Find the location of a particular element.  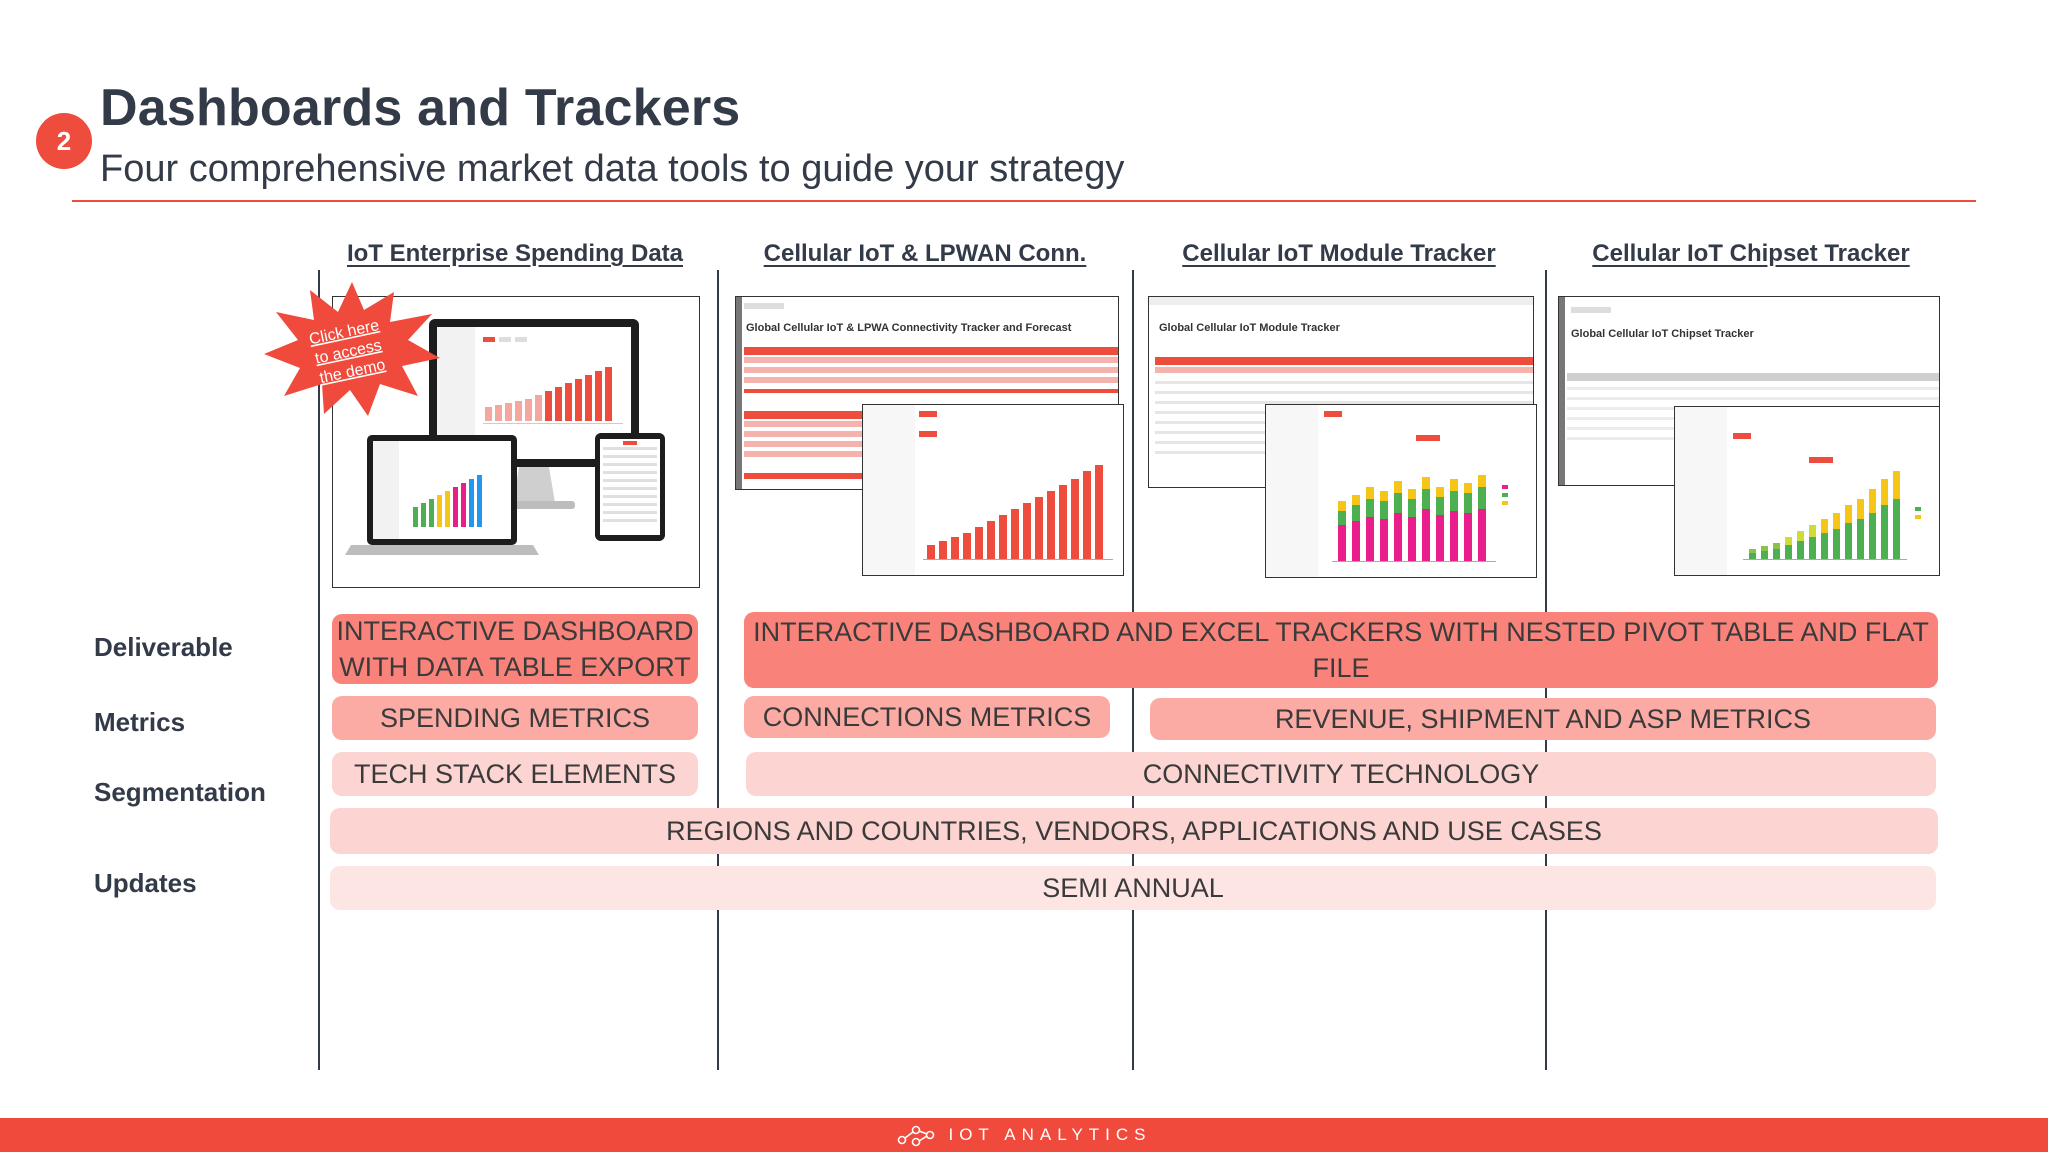

metrics-revenue-cell: REVENUE, SHIPMENT AND ASP METRICS is located at coordinates (1543, 719).